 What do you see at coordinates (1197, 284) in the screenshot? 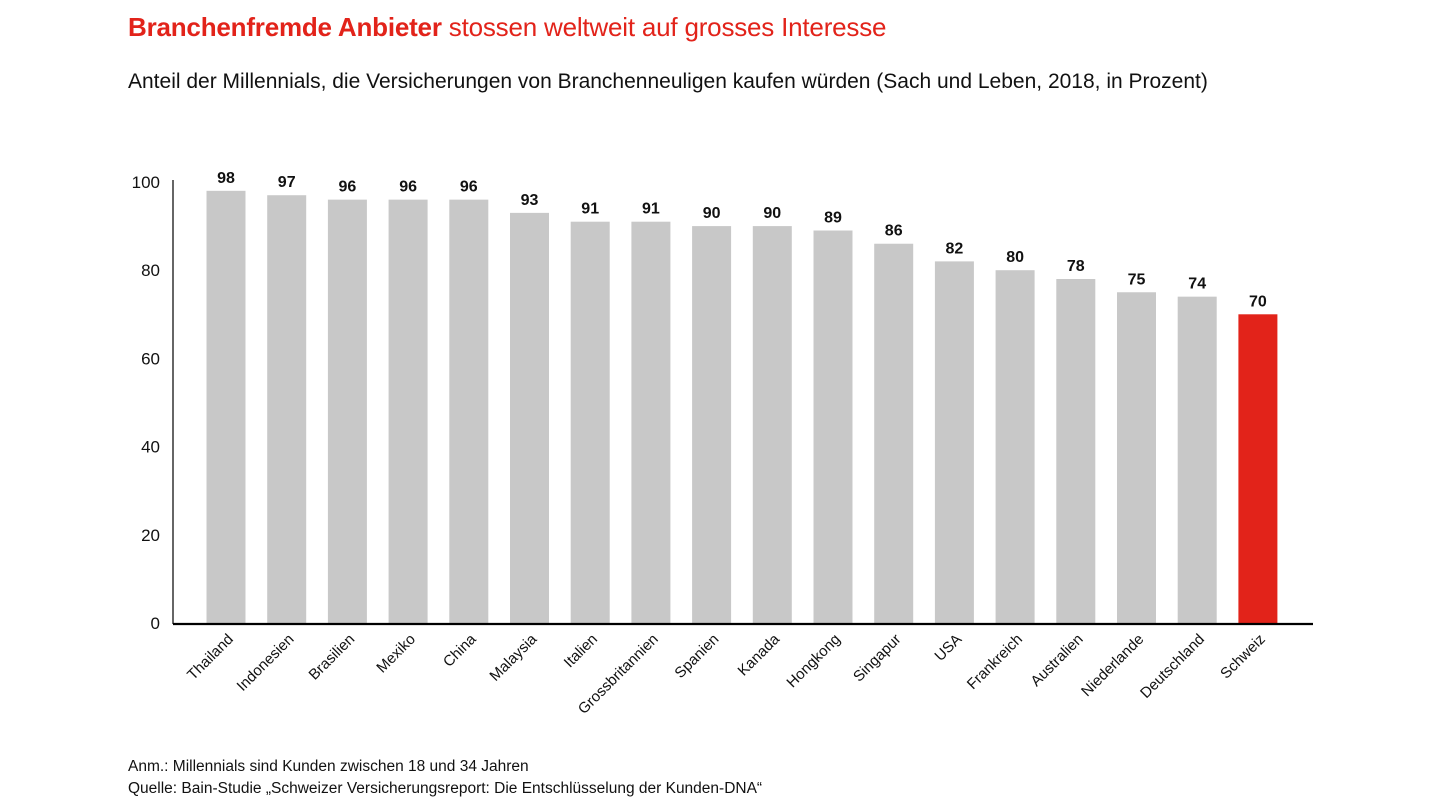
I see `data-label: 74` at bounding box center [1197, 284].